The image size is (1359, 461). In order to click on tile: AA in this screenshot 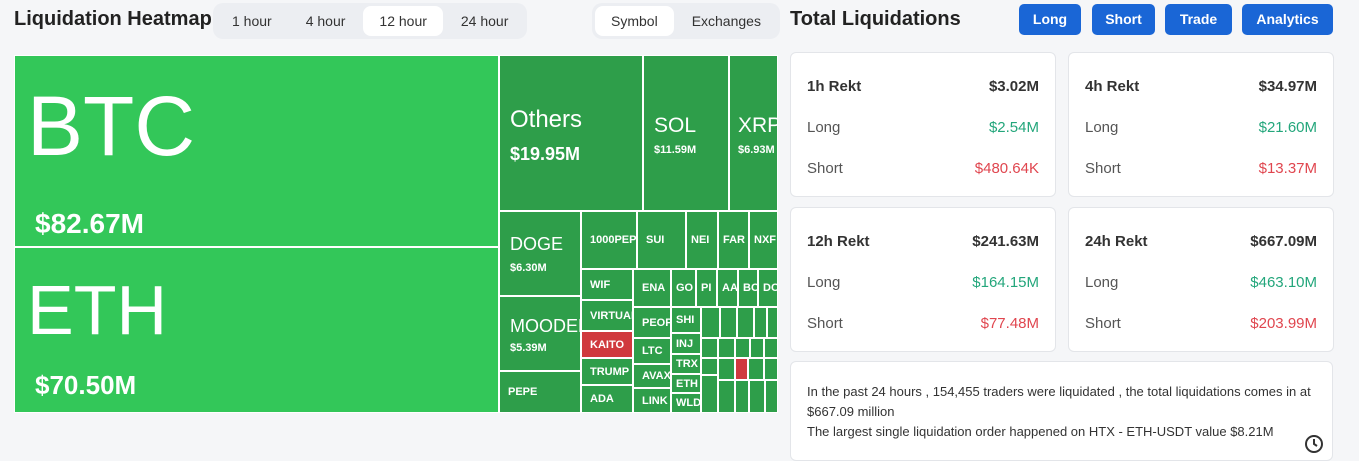, I will do `click(727, 288)`.